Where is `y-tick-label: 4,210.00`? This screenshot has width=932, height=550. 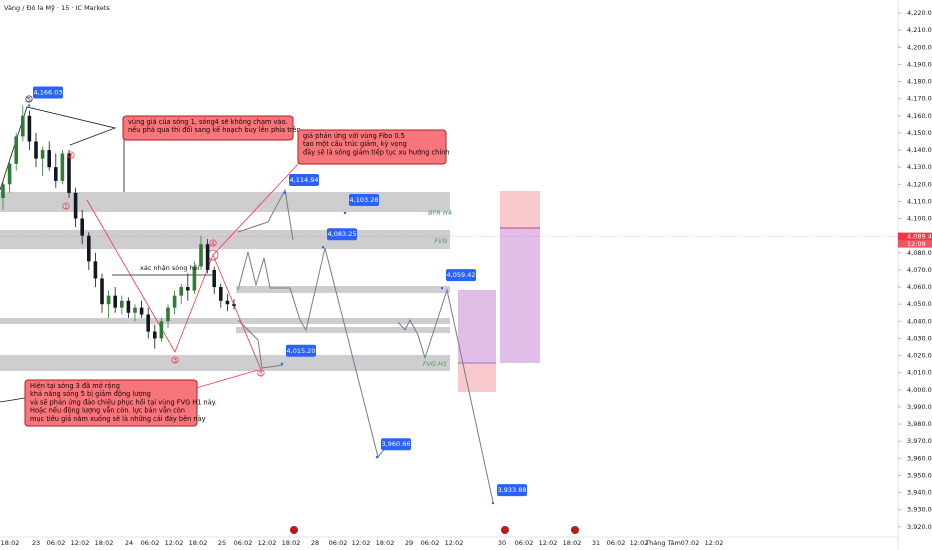
y-tick-label: 4,210.00 is located at coordinates (919, 30).